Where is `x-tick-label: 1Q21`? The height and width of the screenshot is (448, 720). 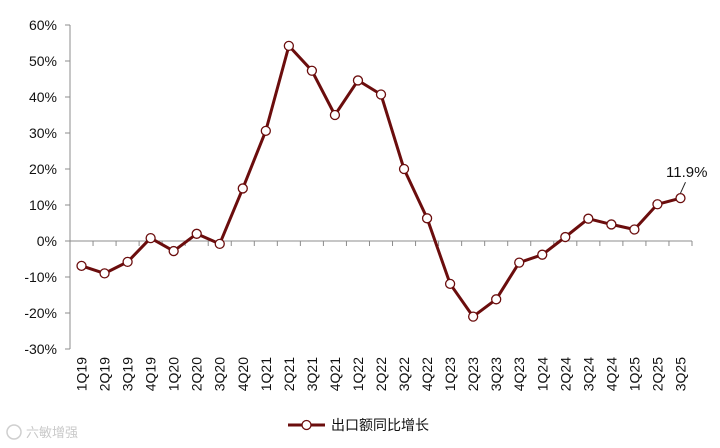 x-tick-label: 1Q21 is located at coordinates (266, 374).